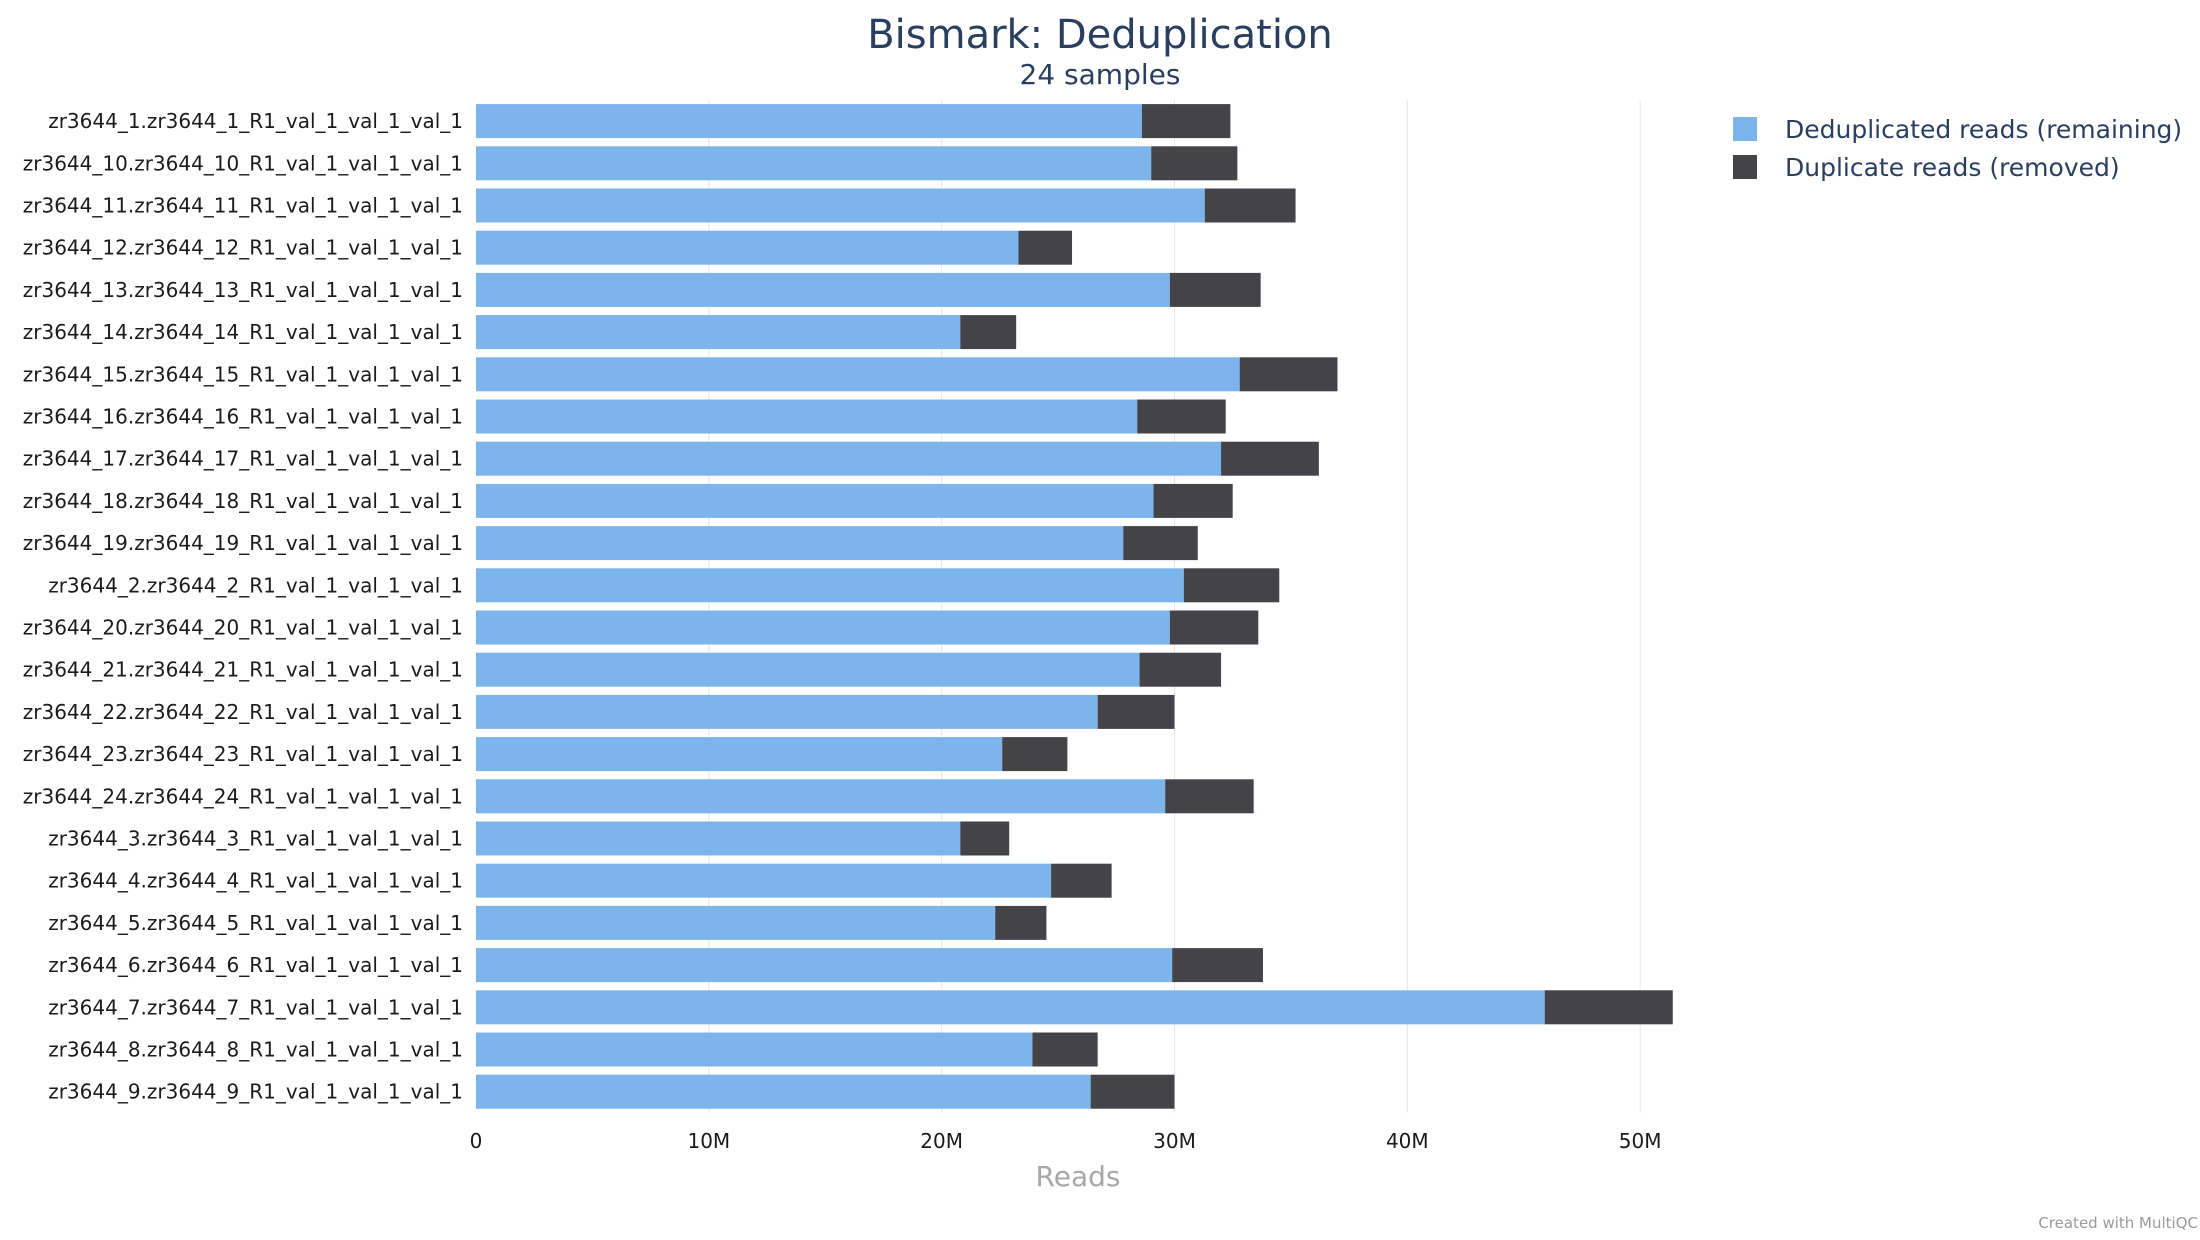 The width and height of the screenshot is (2200, 1240). Describe the element at coordinates (243, 374) in the screenshot. I see `category-label: zr3644_15.zr3644_15_R1_val_1_val_1_val_1` at that location.